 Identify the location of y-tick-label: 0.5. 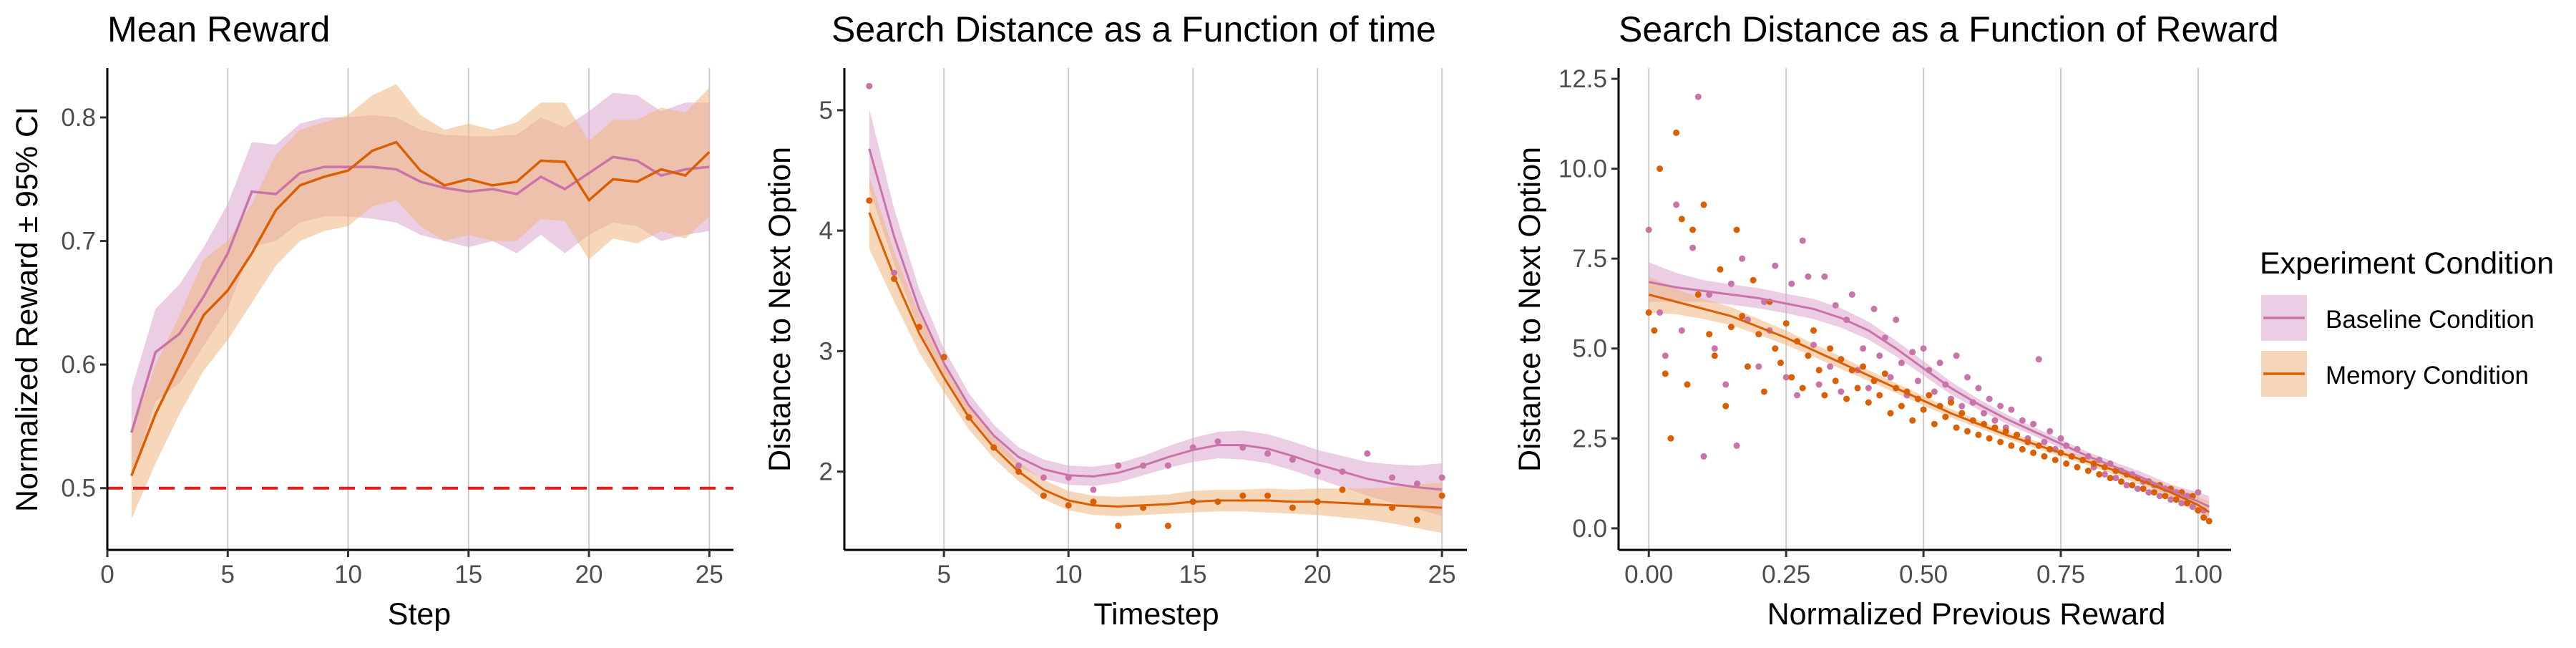
(78, 489).